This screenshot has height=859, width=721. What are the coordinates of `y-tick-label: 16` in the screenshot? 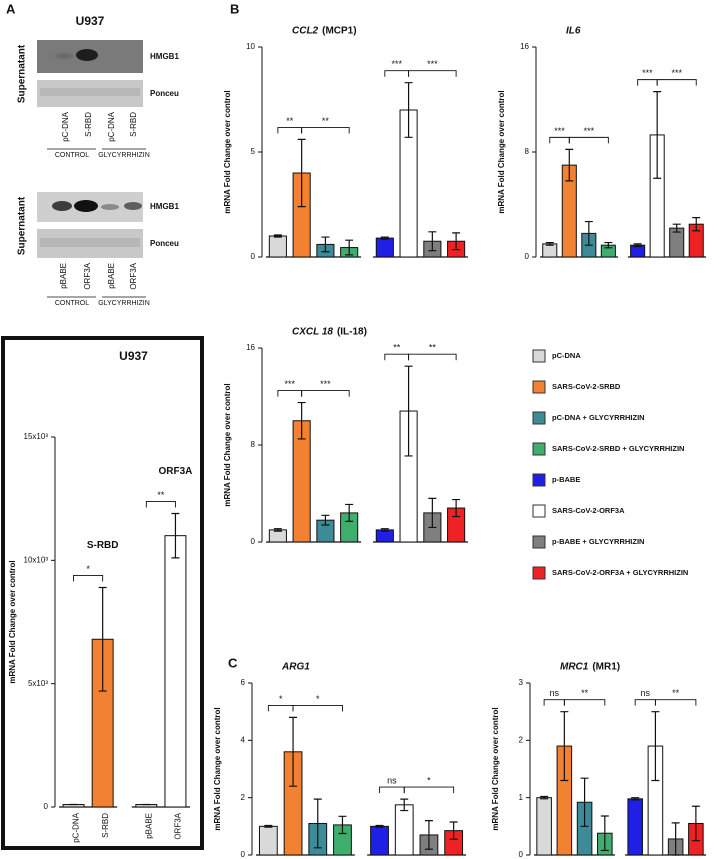 It's located at (524, 46).